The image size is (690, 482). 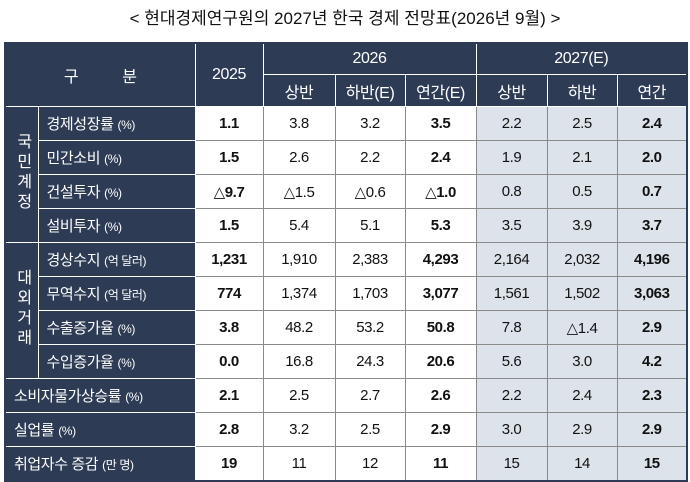 I want to click on value-cell: 11, so click(x=299, y=464).